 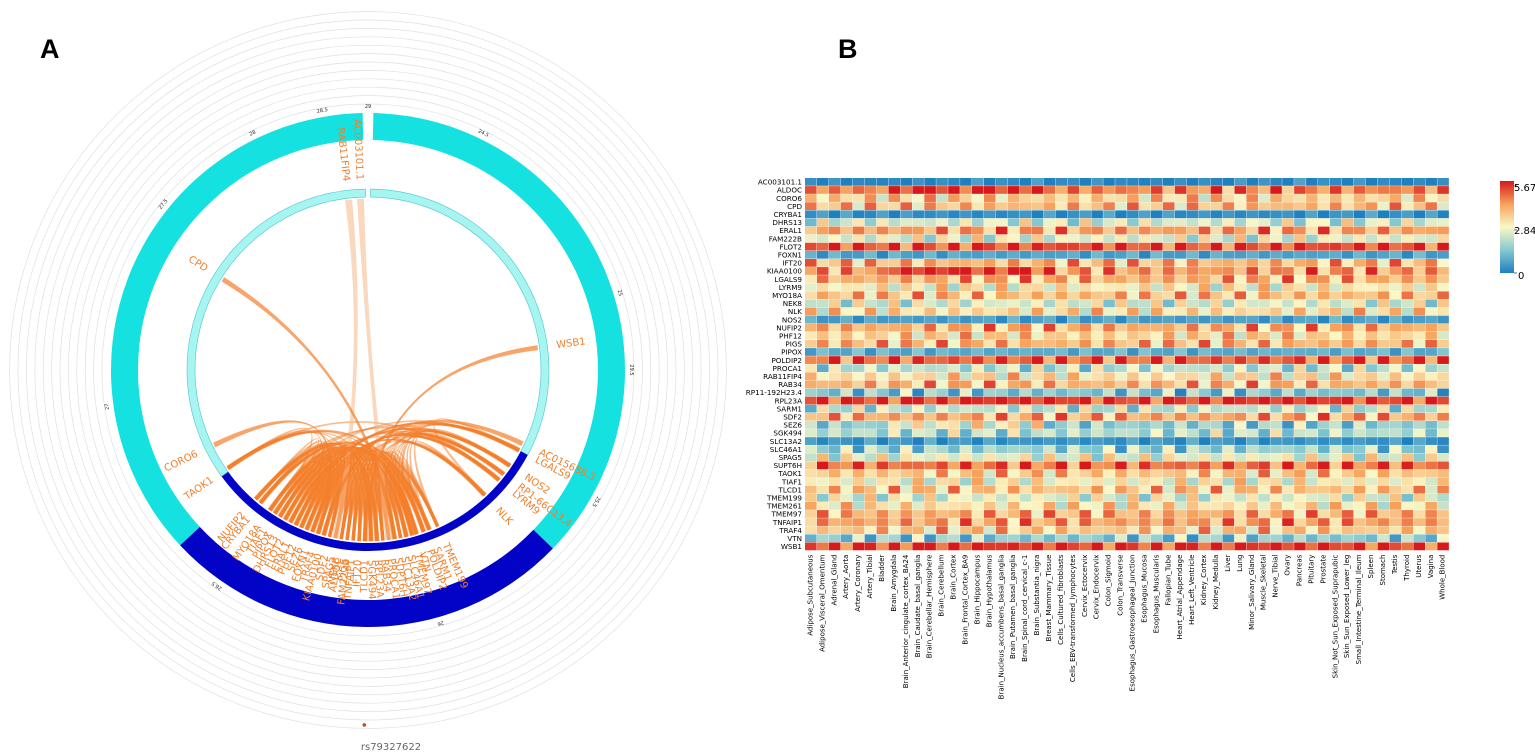 I want to click on heatmap-column-label: Brain_Cerebellum, so click(x=942, y=585).